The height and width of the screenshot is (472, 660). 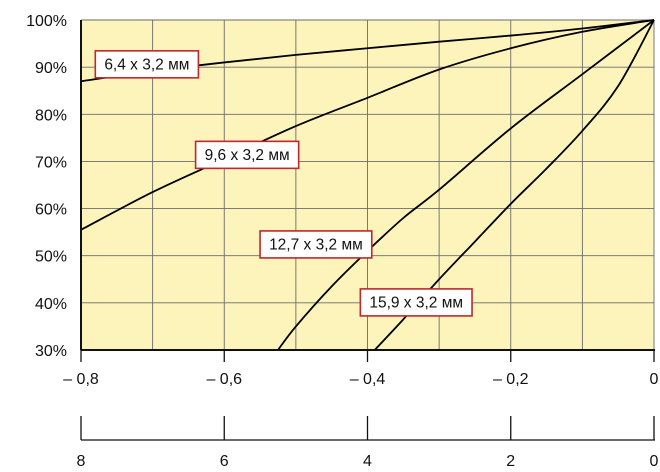 I want to click on x-bottom-tick-label: 4, so click(x=367, y=461).